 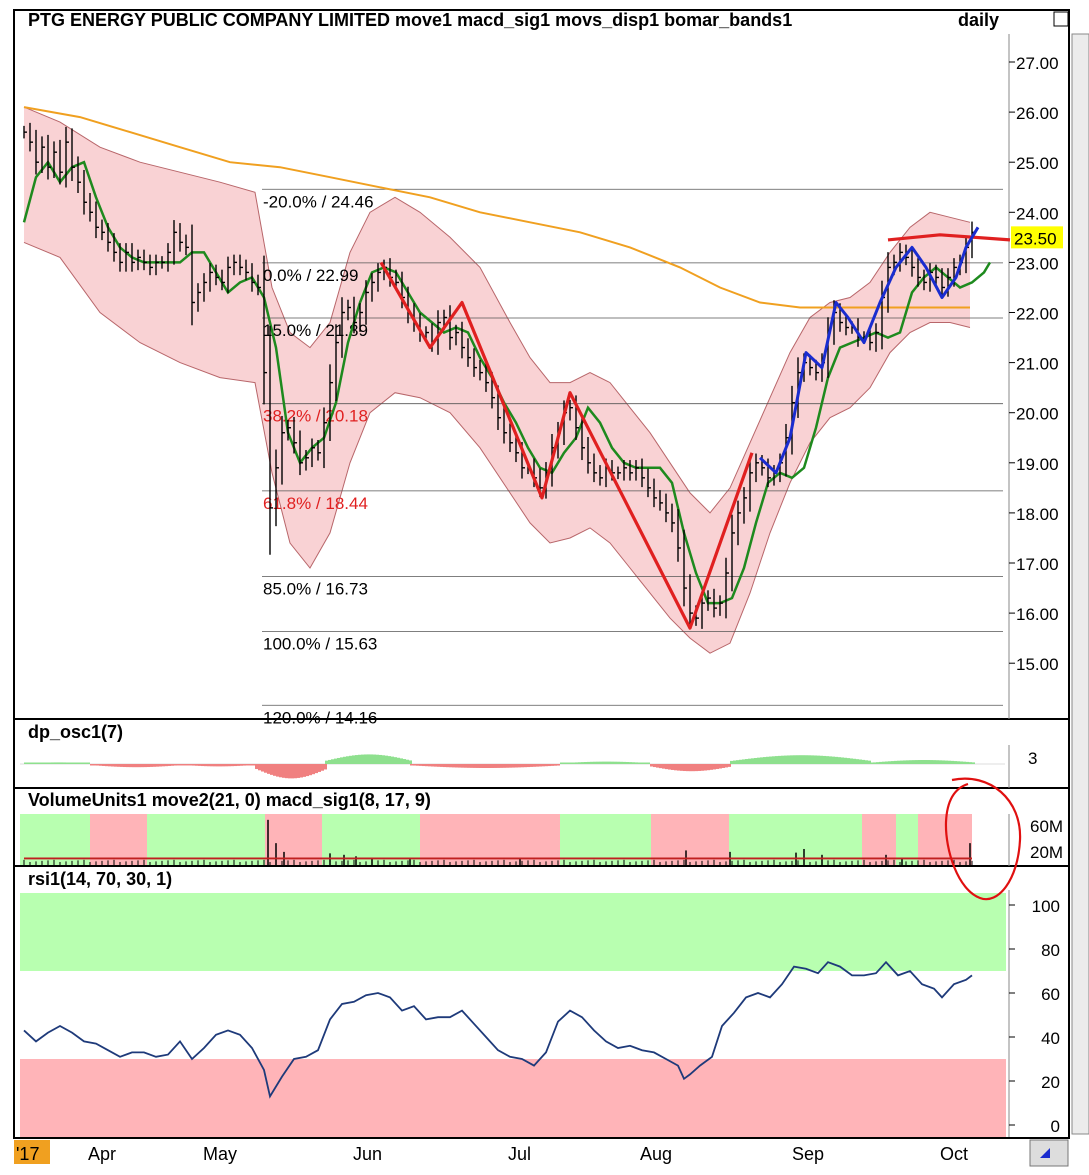 I want to click on rsi-tick-label: 20, so click(x=1050, y=1082).